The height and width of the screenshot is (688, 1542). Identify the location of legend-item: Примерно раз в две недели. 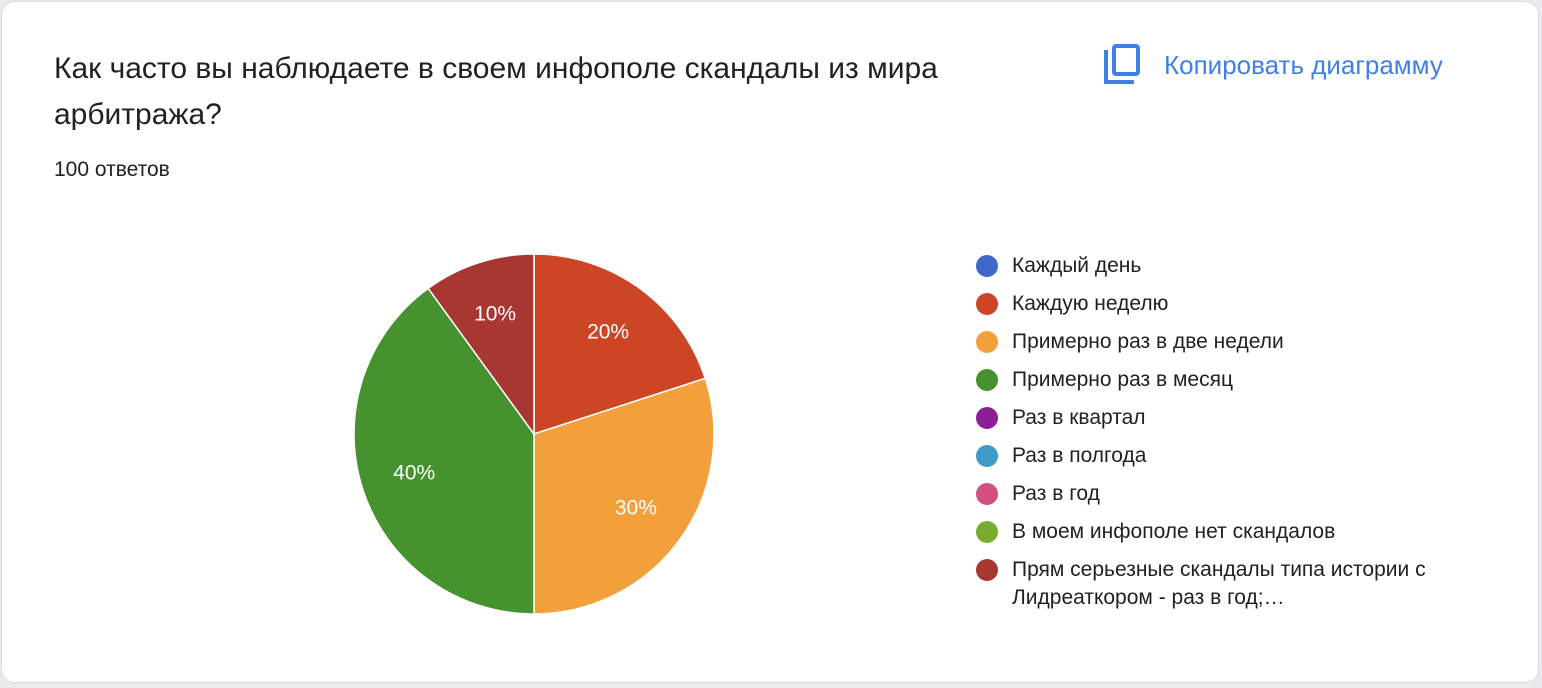
(1236, 342).